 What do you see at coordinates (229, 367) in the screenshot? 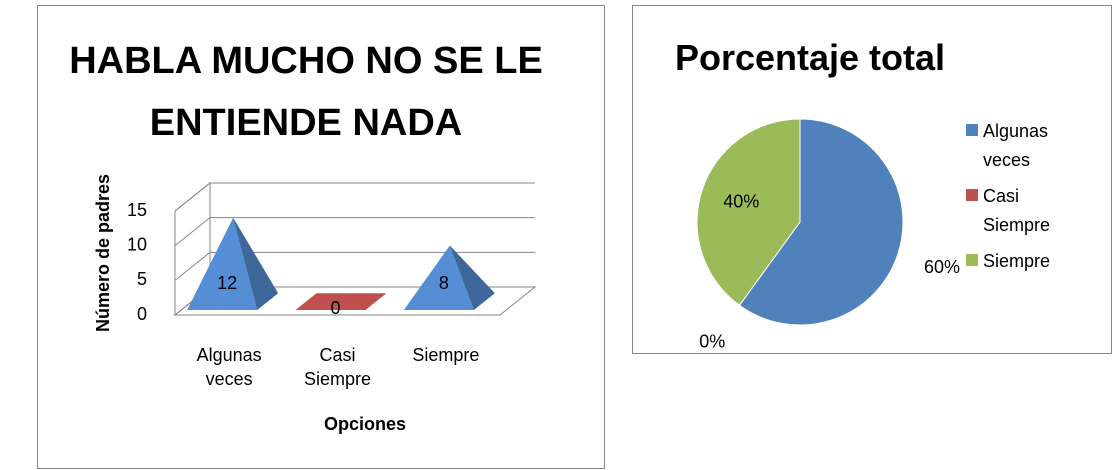
I see `x-tick-label: Algunas veces` at bounding box center [229, 367].